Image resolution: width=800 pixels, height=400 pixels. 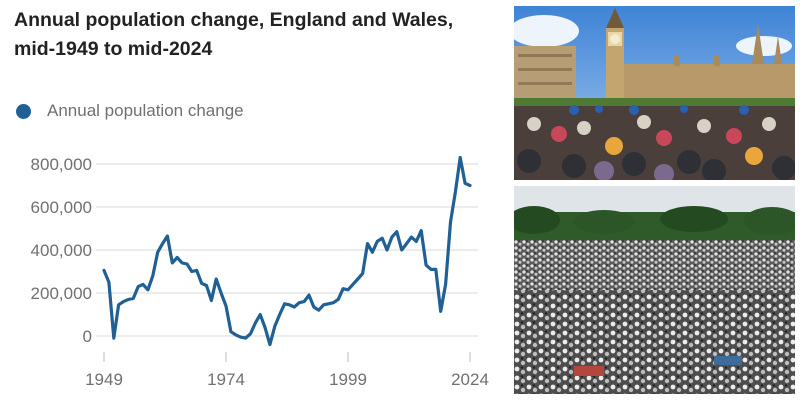 What do you see at coordinates (87, 336) in the screenshot?
I see `y-tick-label: 0` at bounding box center [87, 336].